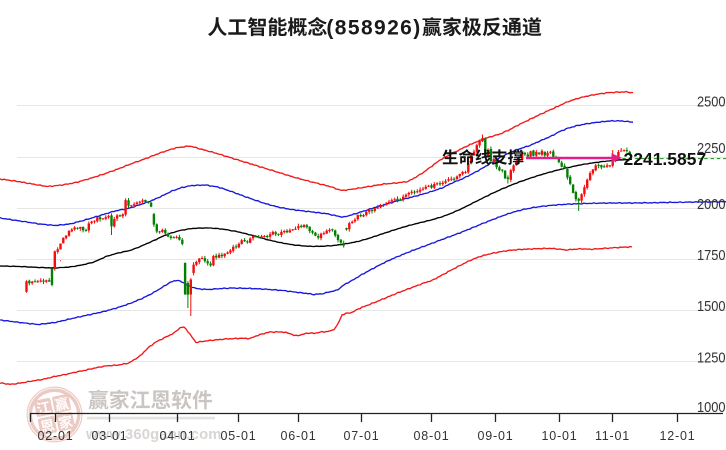 This screenshot has width=726, height=450. I want to click on svg-text: 1750, so click(711, 255).